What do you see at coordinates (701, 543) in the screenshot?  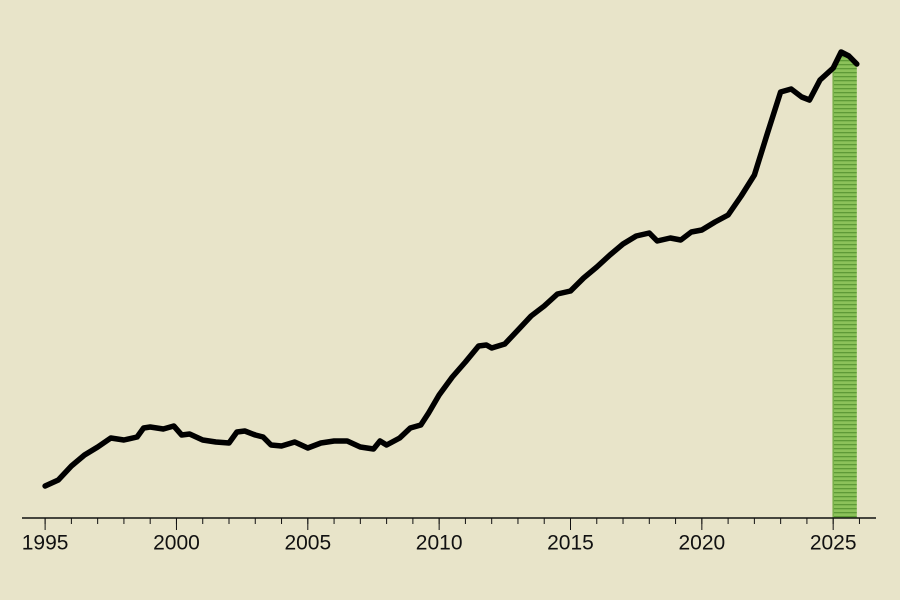 I see `x-tick-label: 2020` at bounding box center [701, 543].